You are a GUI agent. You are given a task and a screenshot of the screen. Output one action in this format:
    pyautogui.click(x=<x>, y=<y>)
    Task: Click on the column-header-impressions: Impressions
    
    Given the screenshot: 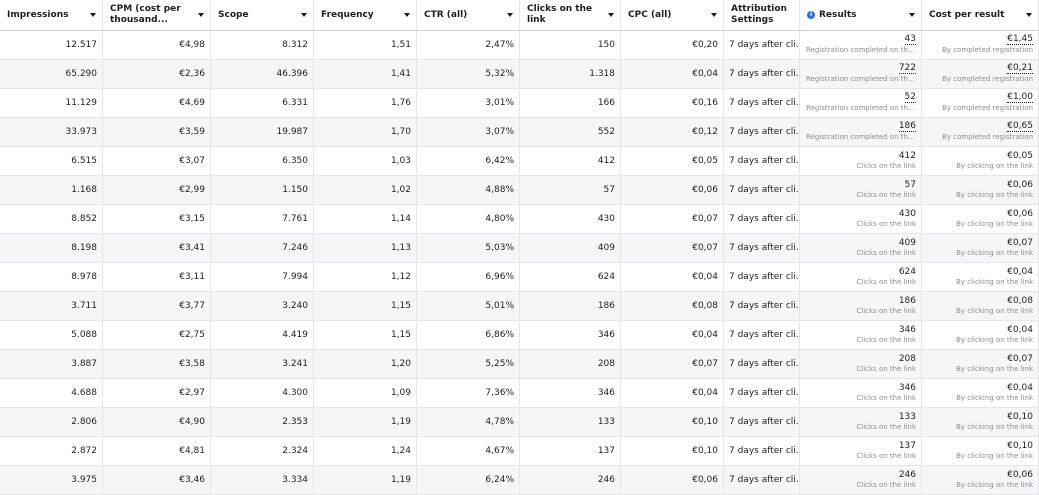 What is the action you would take?
    pyautogui.click(x=51, y=15)
    